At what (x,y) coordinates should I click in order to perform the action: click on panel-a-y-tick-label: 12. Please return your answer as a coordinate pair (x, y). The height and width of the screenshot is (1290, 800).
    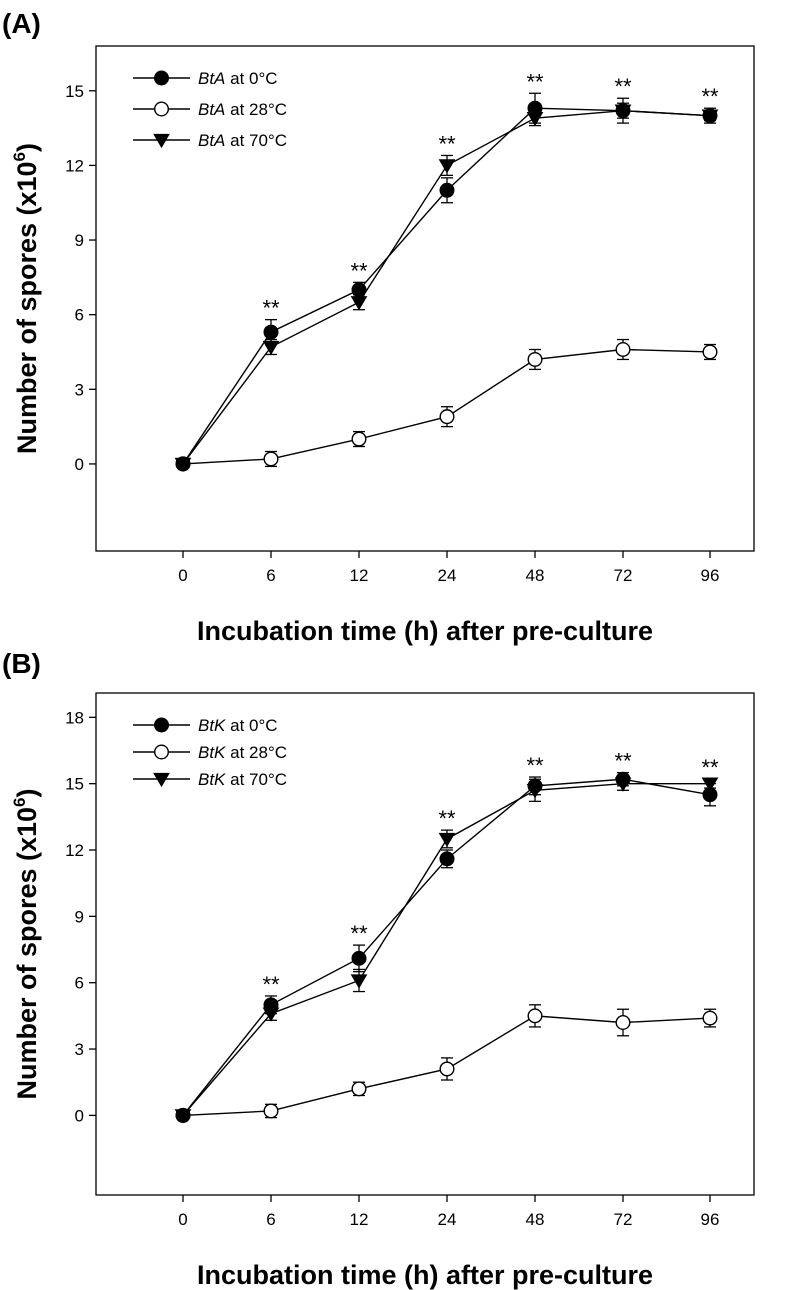
    Looking at the image, I should click on (74, 165).